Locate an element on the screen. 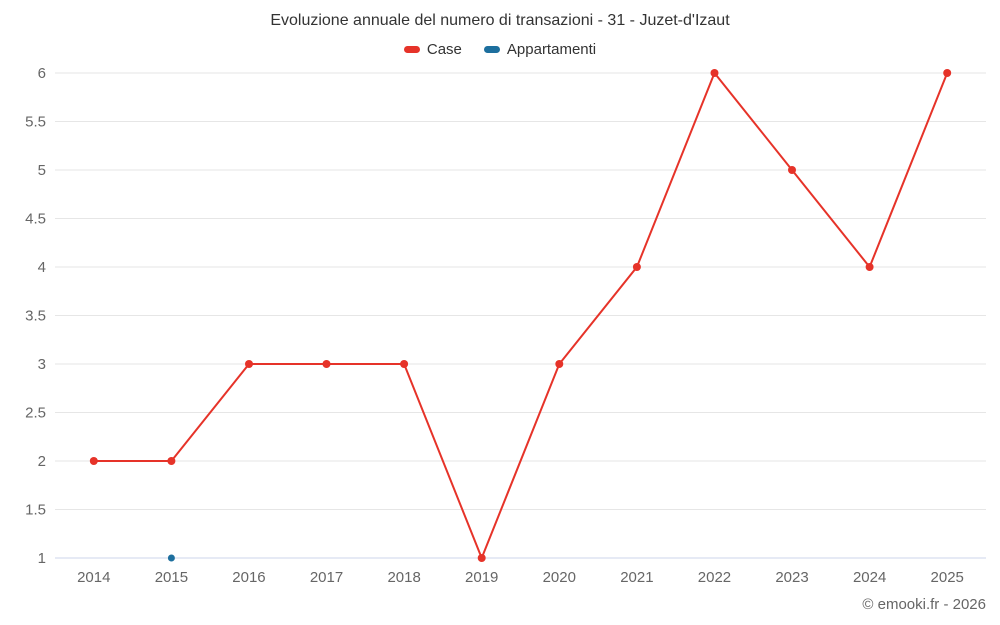 Image resolution: width=1000 pixels, height=625 pixels. data-point-case-2025 is located at coordinates (947, 73).